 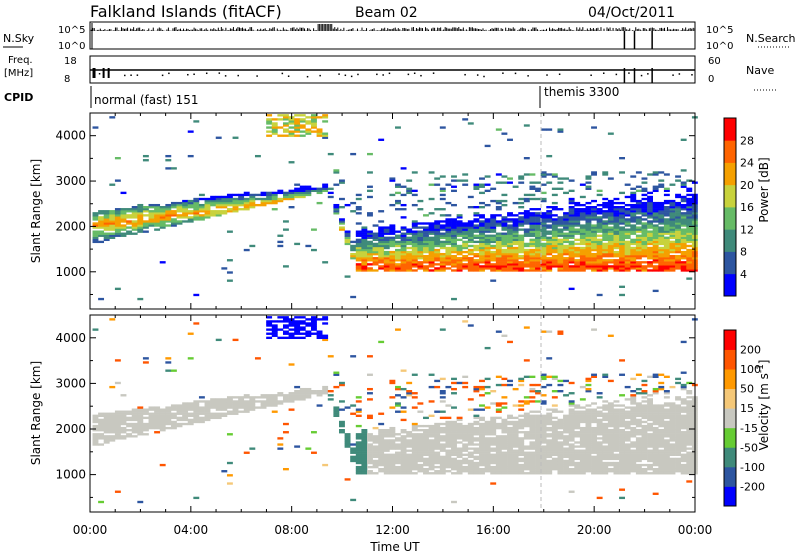 I want to click on nave-dot, so click(x=206, y=73).